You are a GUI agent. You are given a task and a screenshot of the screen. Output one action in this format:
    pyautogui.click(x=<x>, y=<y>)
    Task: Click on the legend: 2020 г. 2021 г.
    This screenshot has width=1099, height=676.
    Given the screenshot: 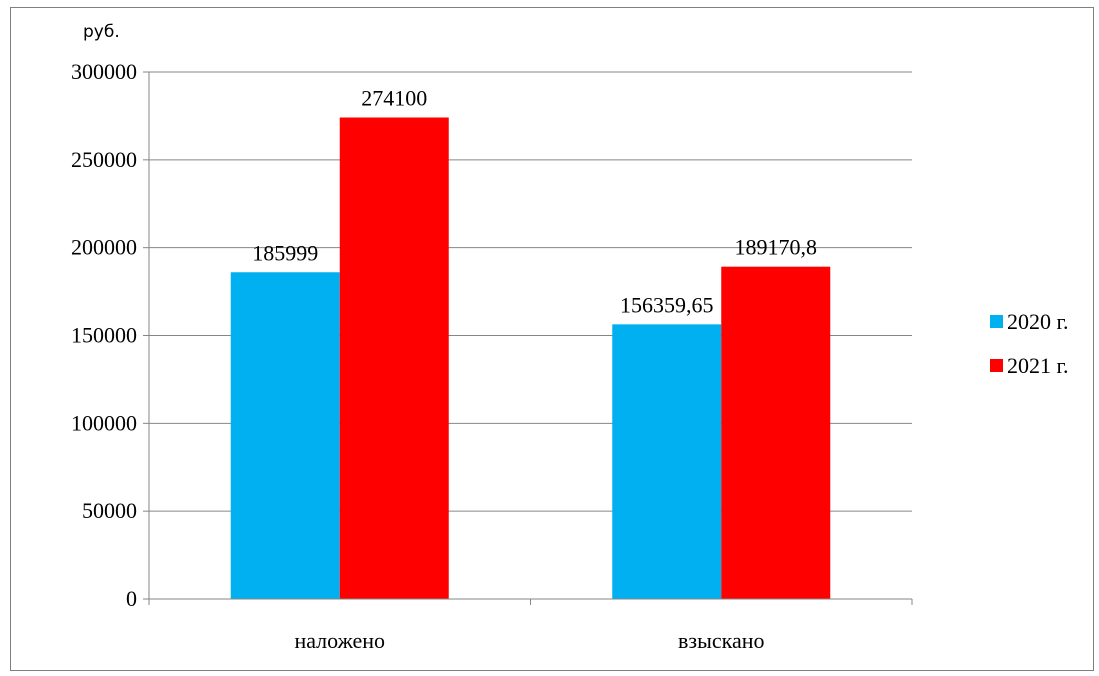 What is the action you would take?
    pyautogui.click(x=1029, y=343)
    